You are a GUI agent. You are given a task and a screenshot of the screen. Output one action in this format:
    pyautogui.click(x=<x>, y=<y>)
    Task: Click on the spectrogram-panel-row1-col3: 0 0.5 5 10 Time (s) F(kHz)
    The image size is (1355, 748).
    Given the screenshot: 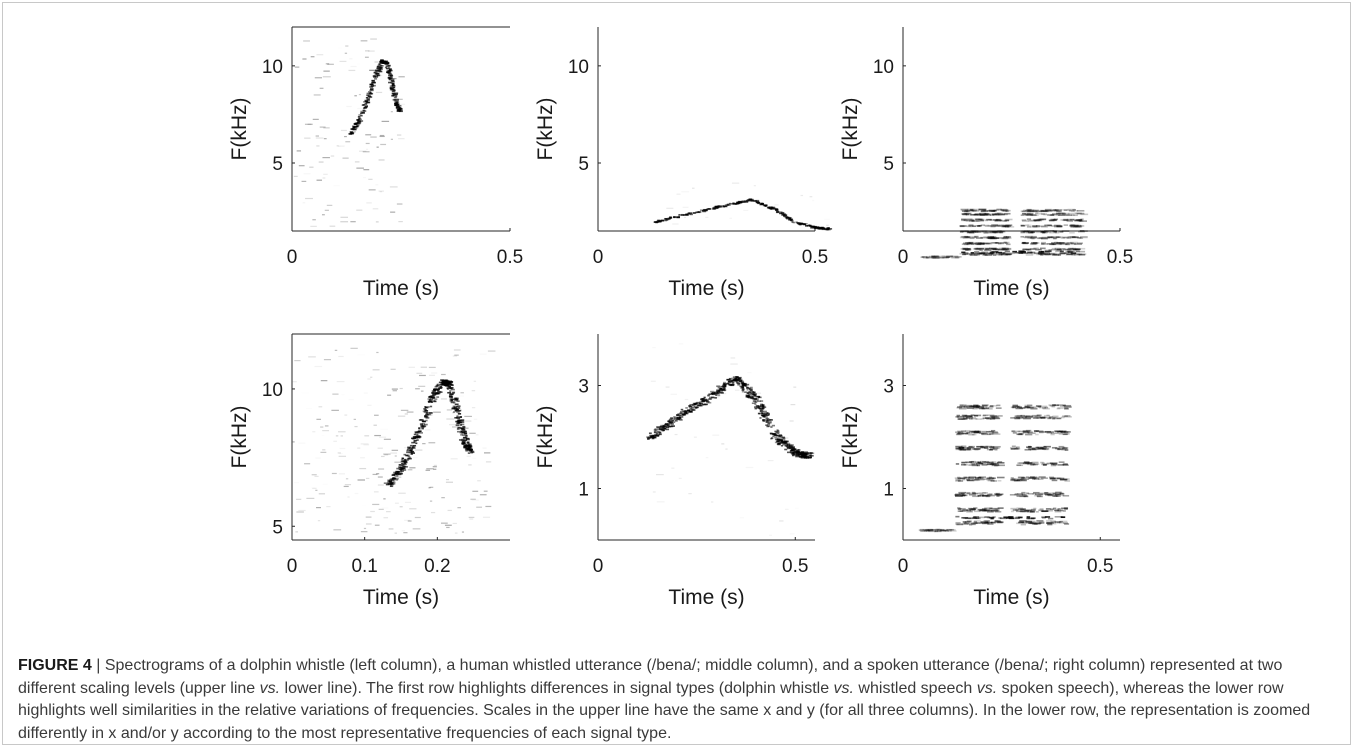 What is the action you would take?
    pyautogui.click(x=986, y=163)
    